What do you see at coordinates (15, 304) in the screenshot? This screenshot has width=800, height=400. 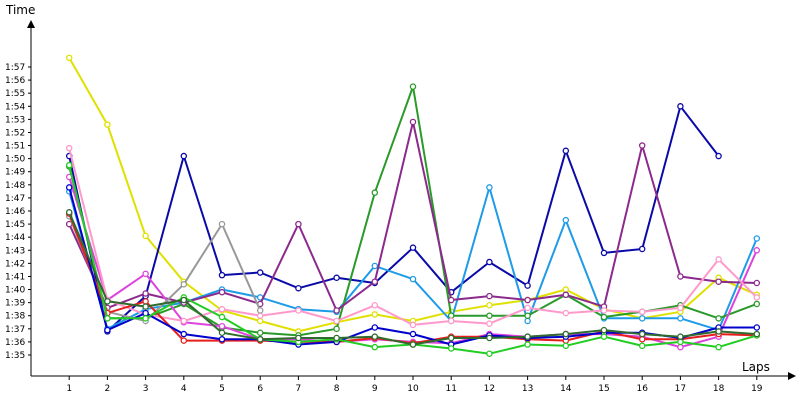 I see `y-tick-label: 1:39` at bounding box center [15, 304].